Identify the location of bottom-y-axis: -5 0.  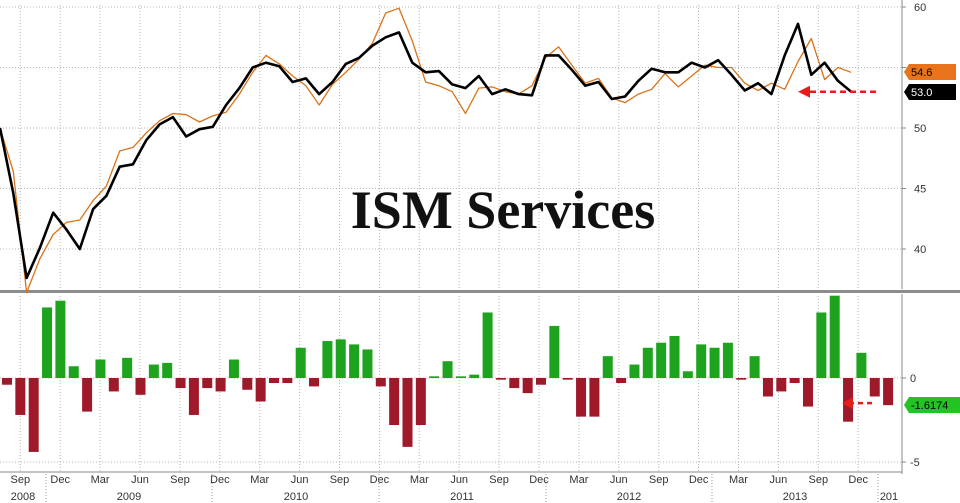
(910, 384).